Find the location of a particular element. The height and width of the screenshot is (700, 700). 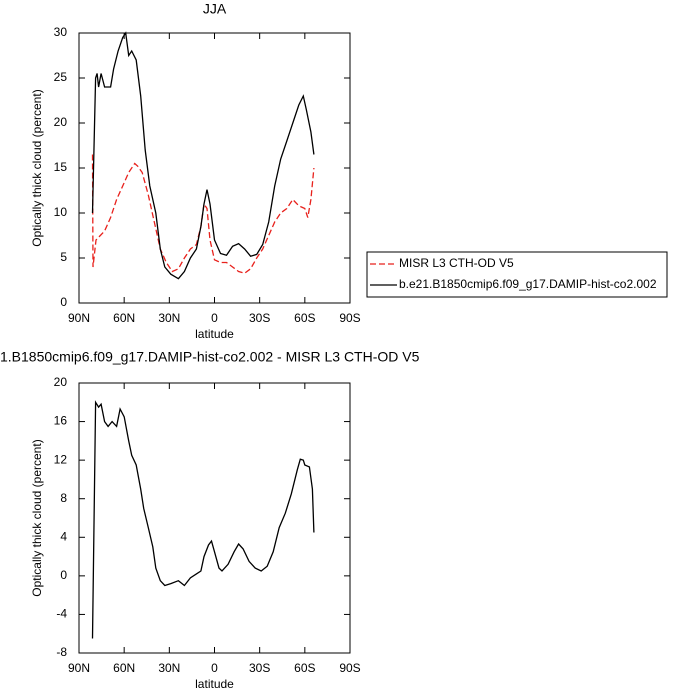

y-tick-label: 8 is located at coordinates (63, 498).